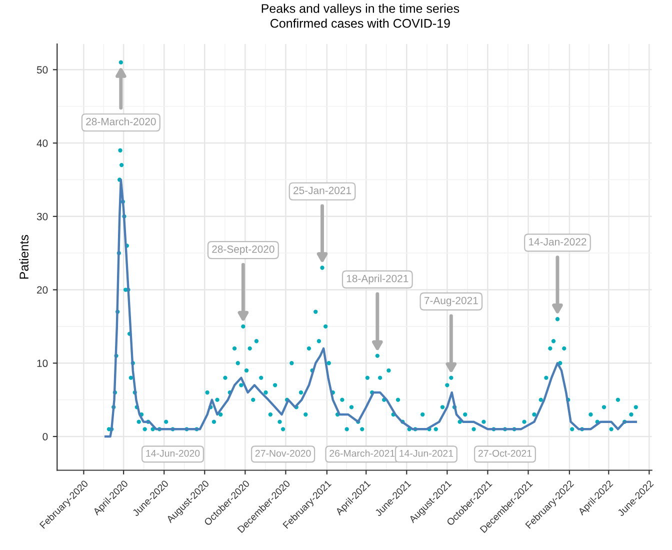 The width and height of the screenshot is (672, 550). What do you see at coordinates (451, 301) in the screenshot?
I see `annotation: 7-Aug-2021` at bounding box center [451, 301].